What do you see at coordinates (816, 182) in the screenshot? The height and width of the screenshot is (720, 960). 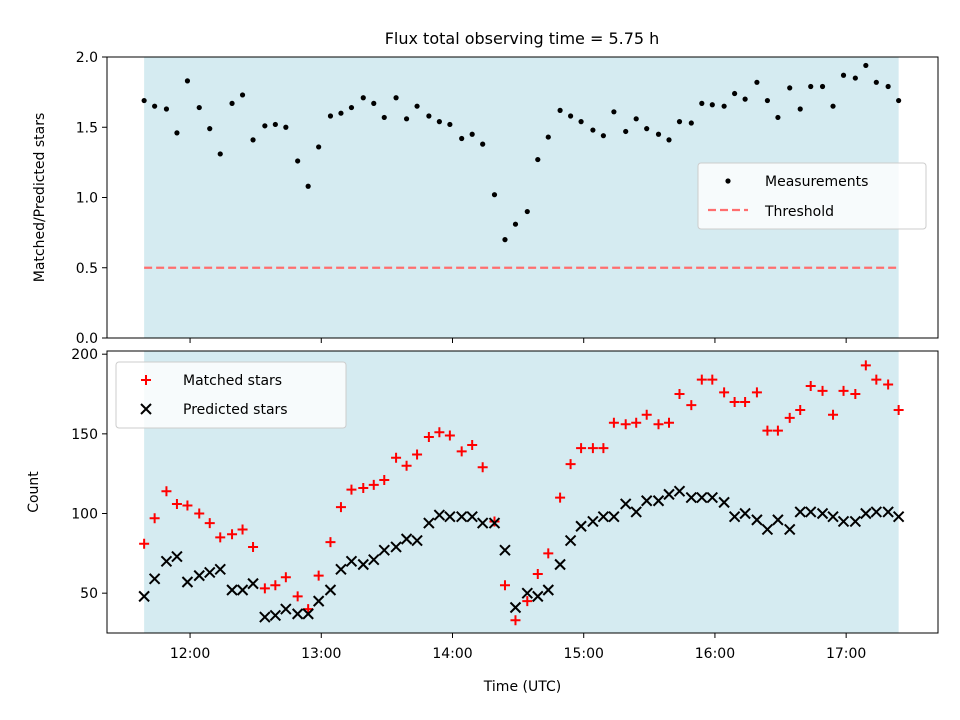 I see `legend-label-measurements: Measurements` at bounding box center [816, 182].